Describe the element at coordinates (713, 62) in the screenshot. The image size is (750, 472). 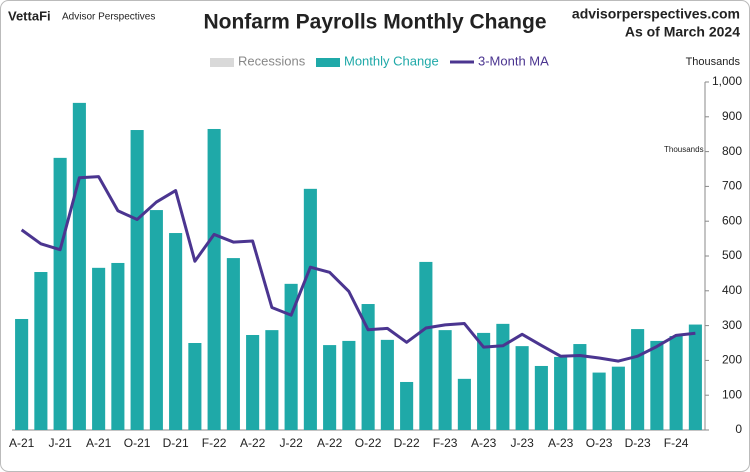
I see `y-axis-label: Thousands` at that location.